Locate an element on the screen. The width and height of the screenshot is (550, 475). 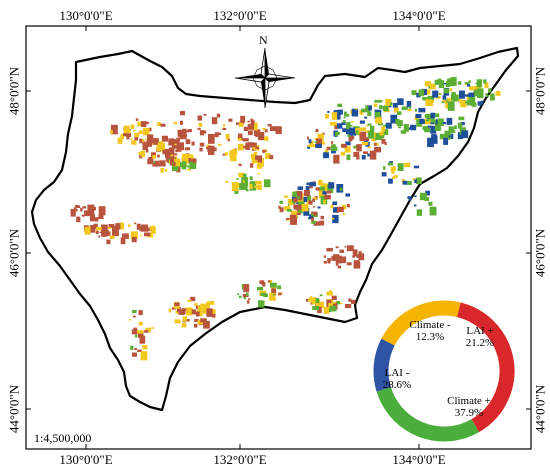
tick-top-130e: 130°0'0"E is located at coordinates (86, 15).